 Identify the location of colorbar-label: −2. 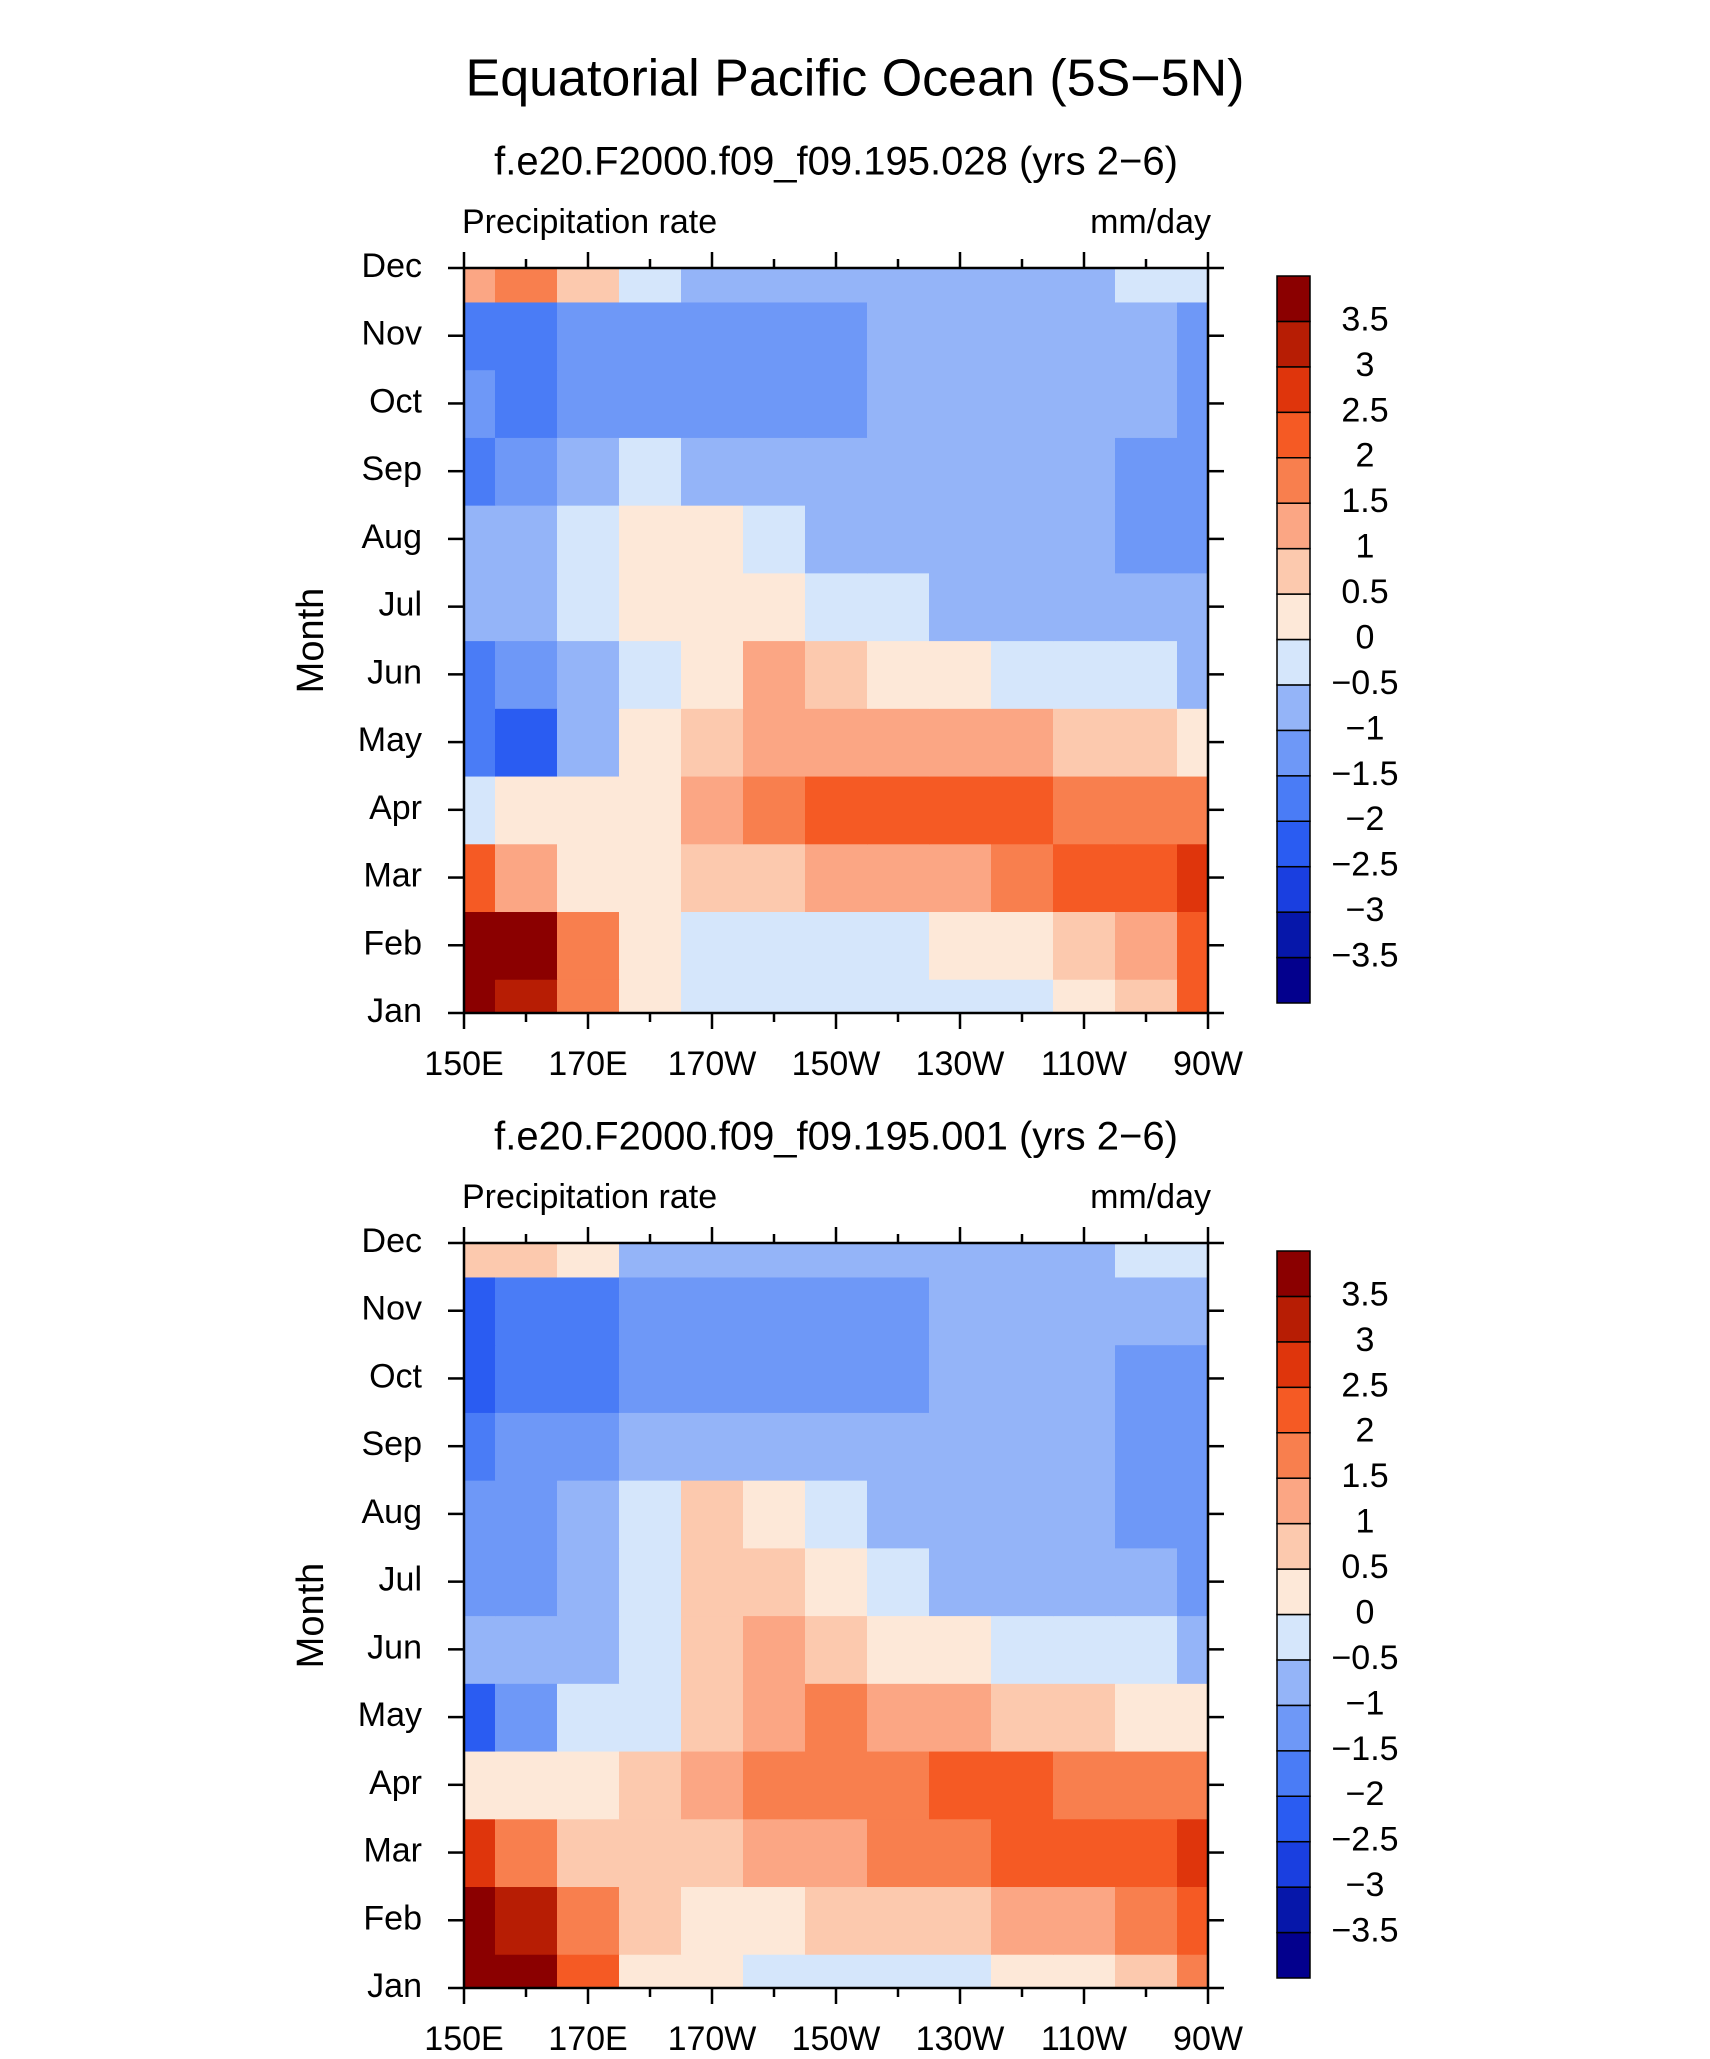
(1365, 1794).